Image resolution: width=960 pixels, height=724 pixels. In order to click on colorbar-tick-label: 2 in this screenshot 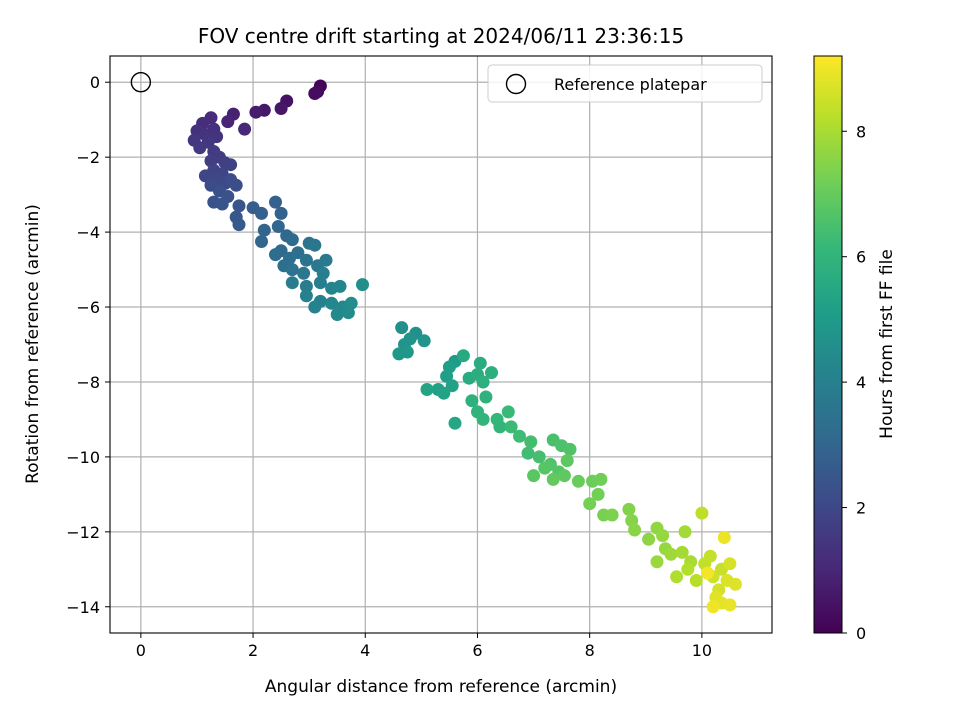, I will do `click(861, 508)`.